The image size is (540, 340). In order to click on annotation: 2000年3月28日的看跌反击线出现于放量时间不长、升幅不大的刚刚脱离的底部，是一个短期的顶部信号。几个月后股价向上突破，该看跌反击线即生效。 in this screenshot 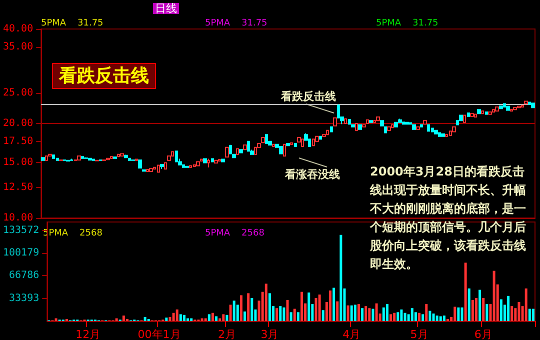, I will do `click(447, 217)`.